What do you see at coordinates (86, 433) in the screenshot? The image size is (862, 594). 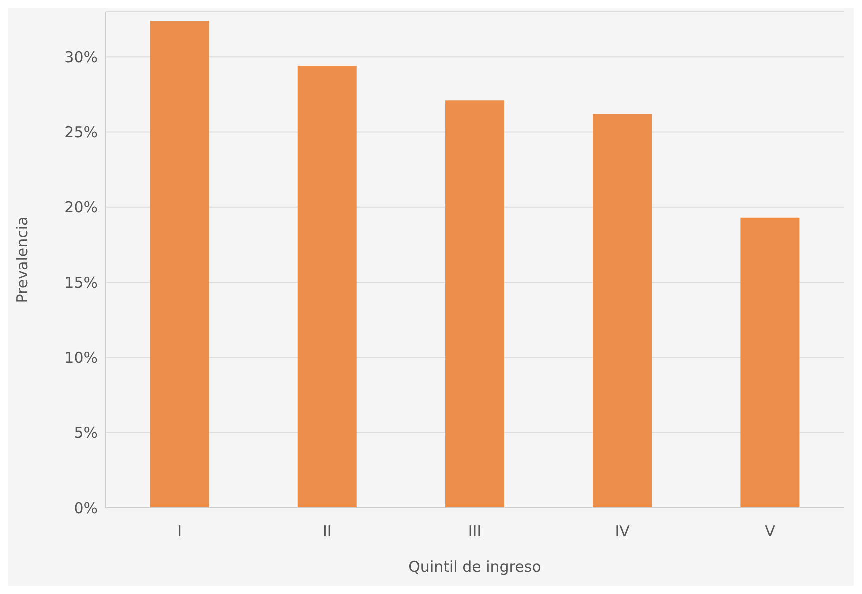 I see `y-tick-label: 5%` at bounding box center [86, 433].